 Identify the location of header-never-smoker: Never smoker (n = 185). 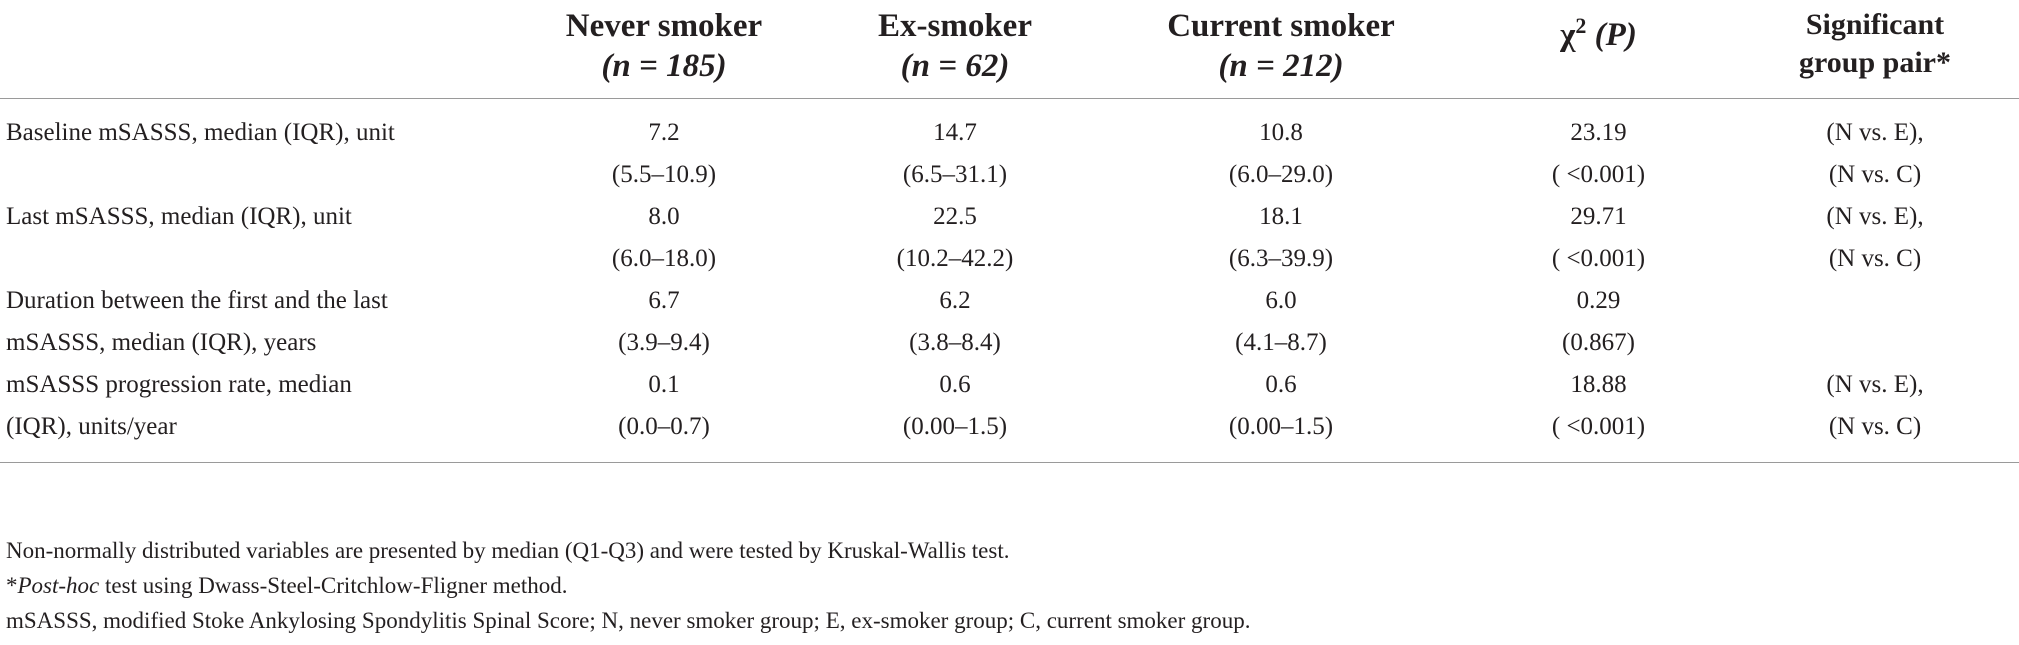
(664, 49).